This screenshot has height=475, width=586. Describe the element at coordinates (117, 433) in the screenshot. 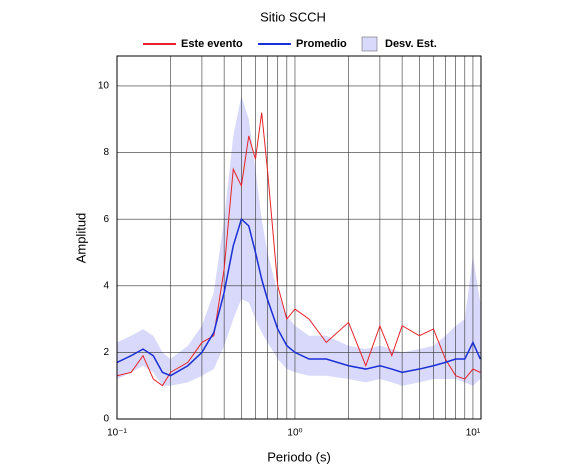

I see `x-tick-label: 10⁻¹` at that location.